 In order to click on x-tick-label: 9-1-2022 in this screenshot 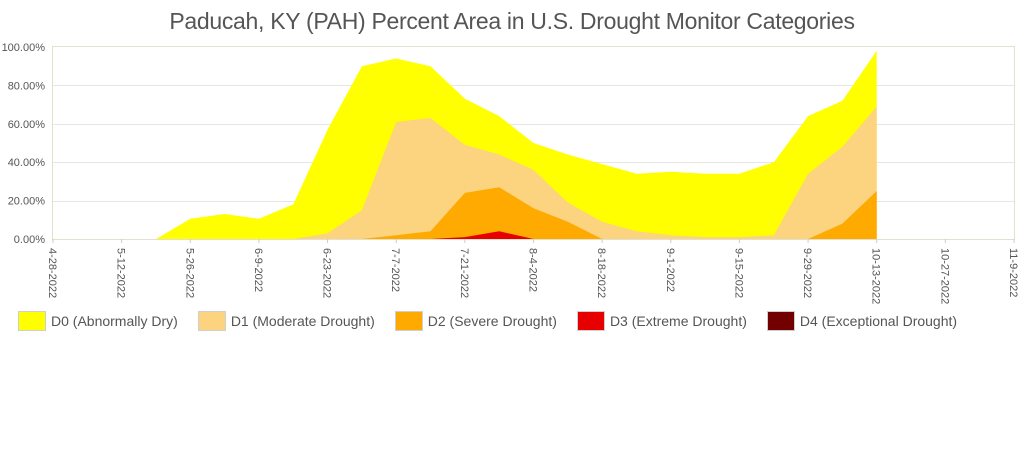, I will do `click(670, 270)`.